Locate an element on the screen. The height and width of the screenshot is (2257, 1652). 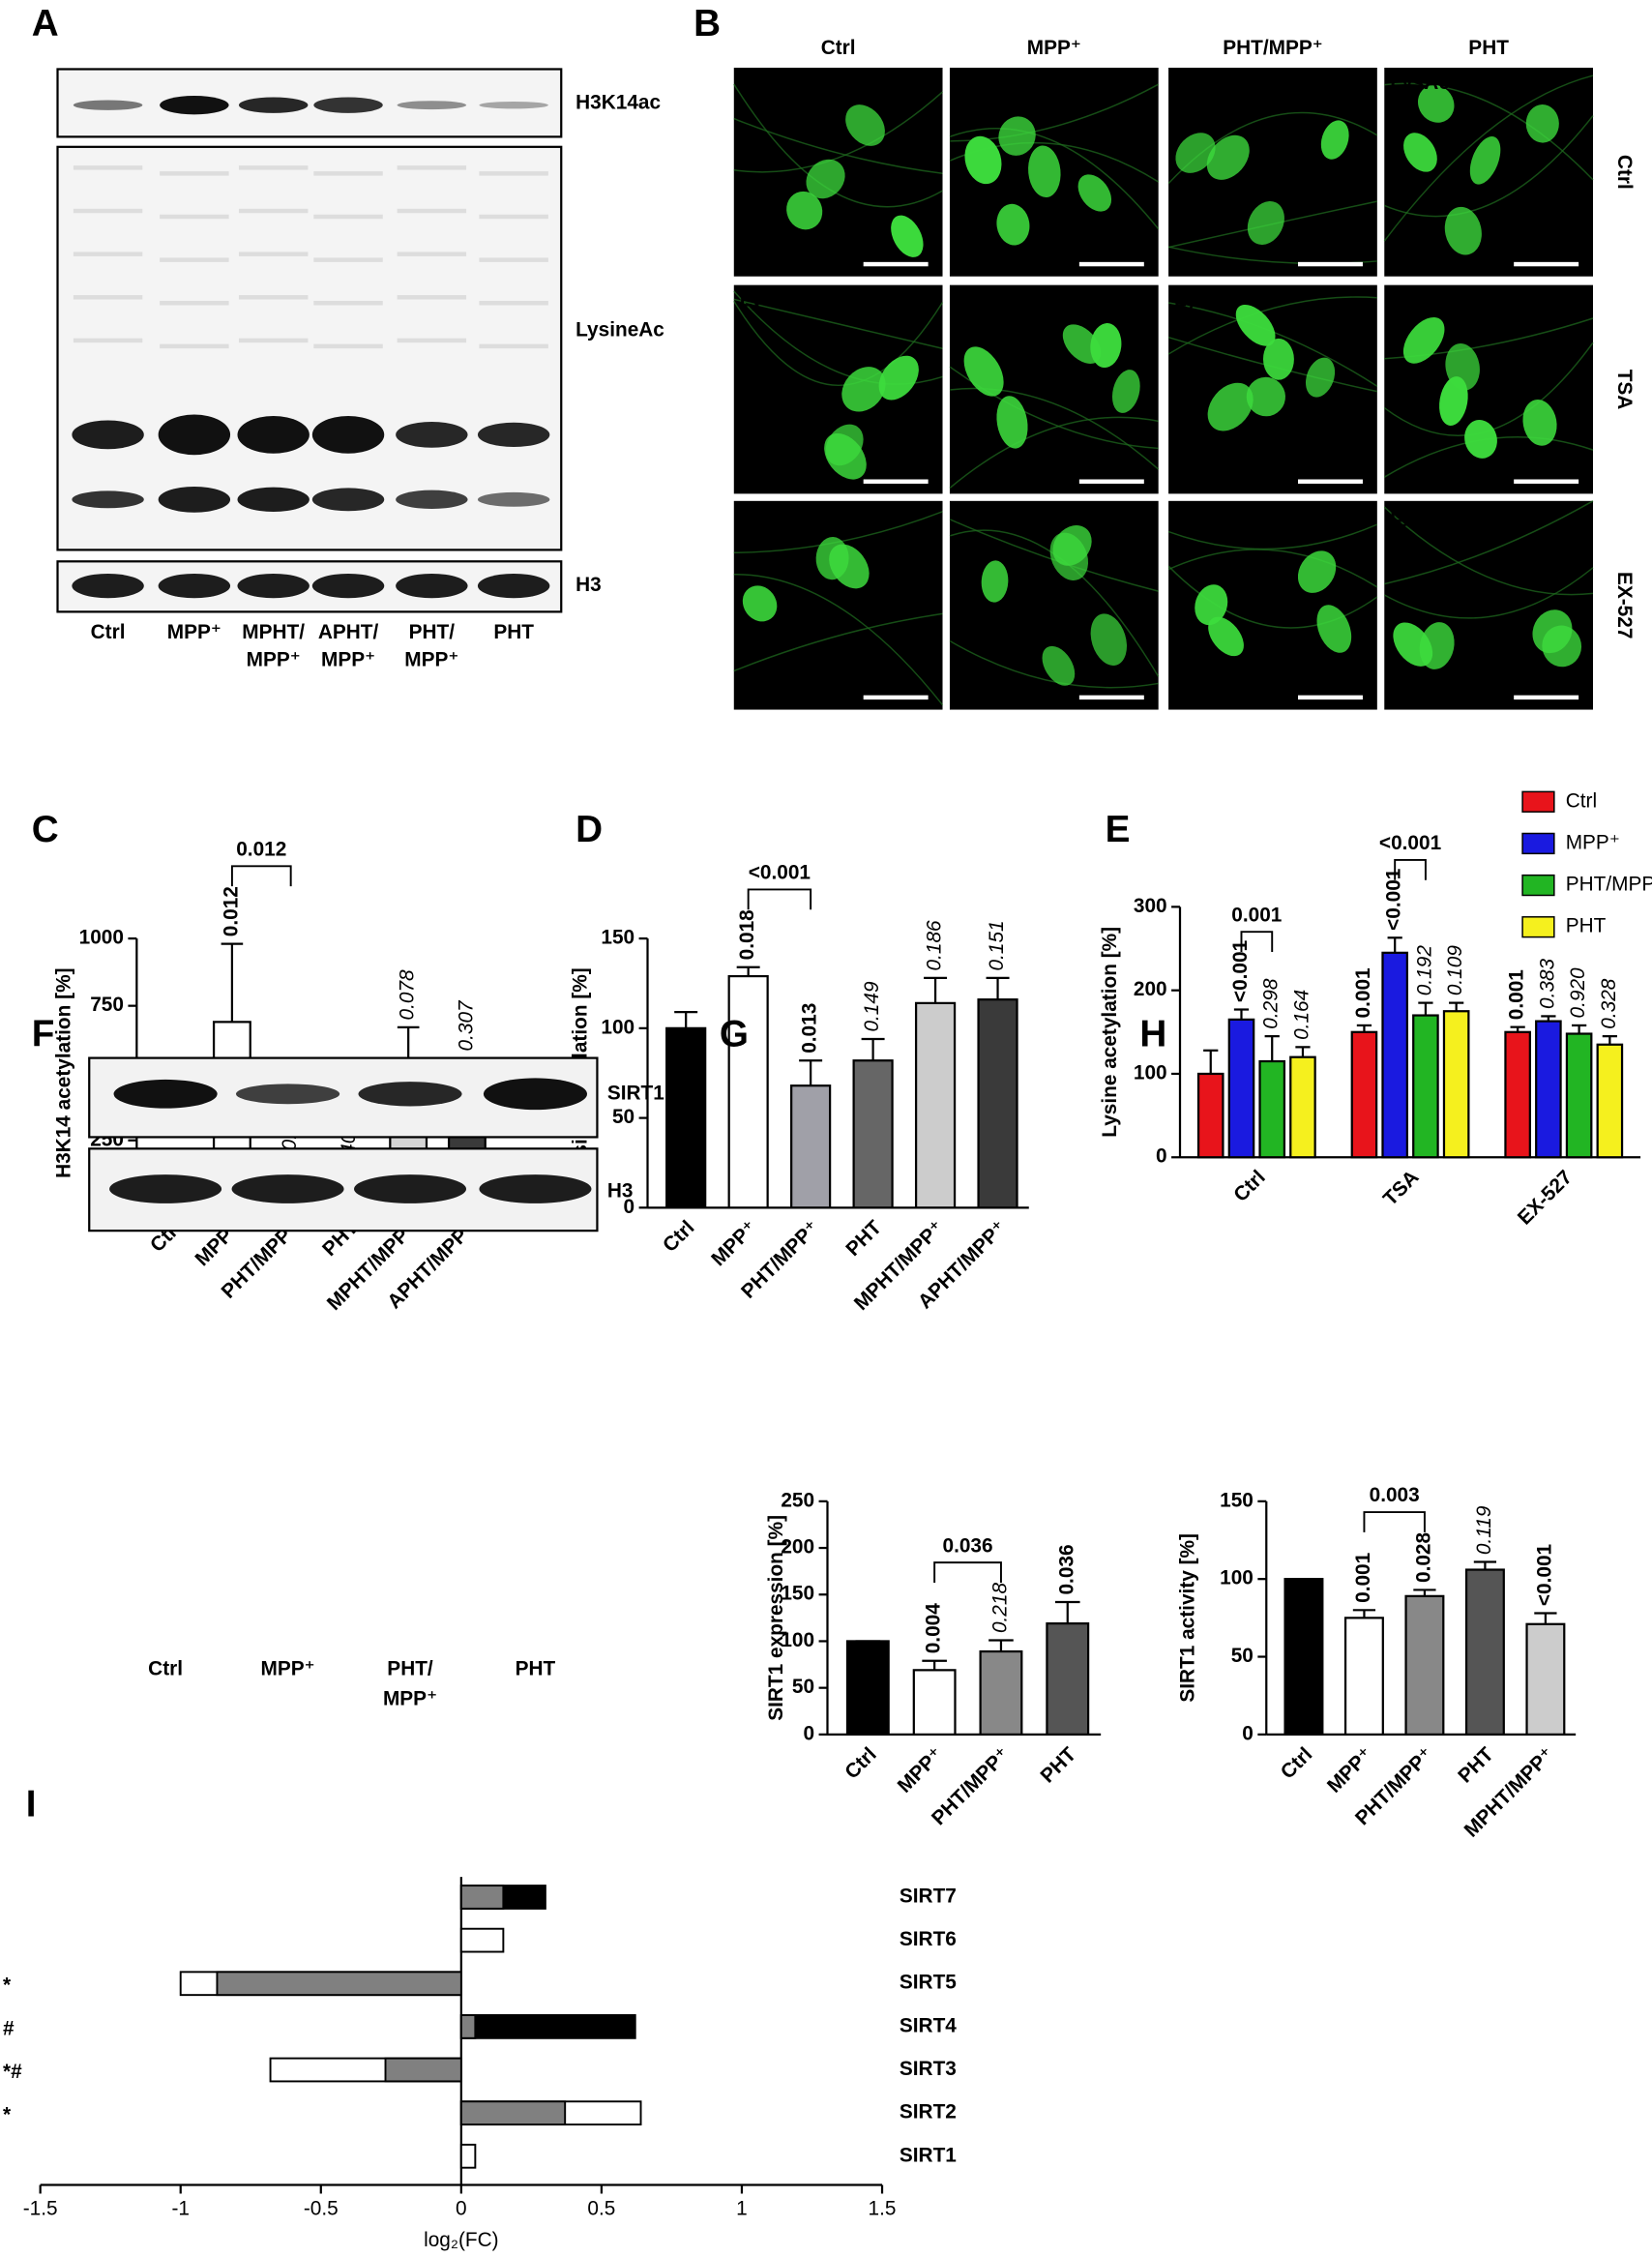
significance-marker: *# is located at coordinates (12, 2072).